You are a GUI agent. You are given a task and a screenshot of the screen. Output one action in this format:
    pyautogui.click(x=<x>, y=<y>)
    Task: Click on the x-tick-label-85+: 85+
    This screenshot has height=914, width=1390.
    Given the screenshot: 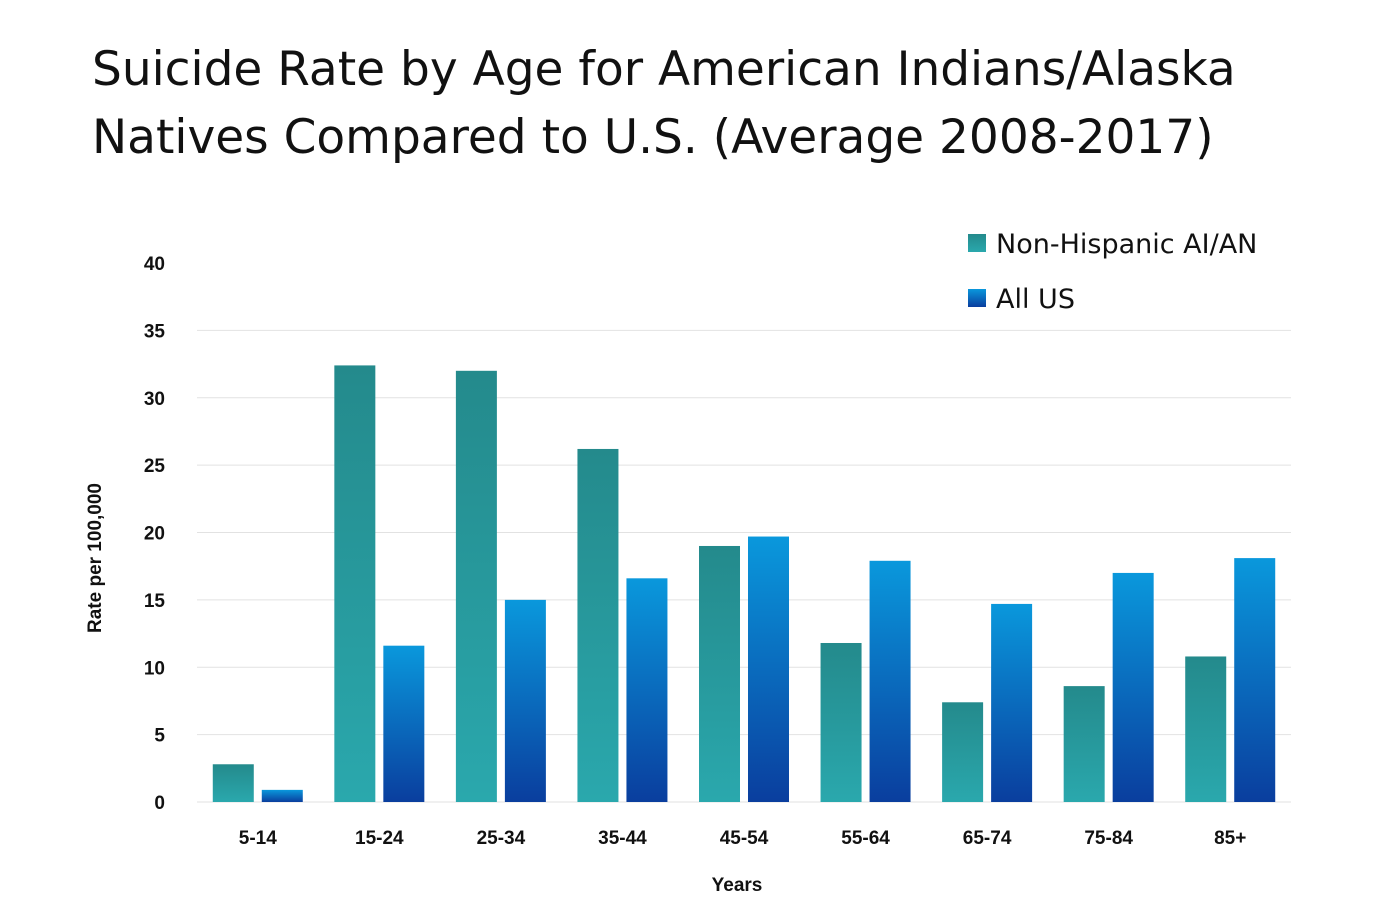 What is the action you would take?
    pyautogui.click(x=1230, y=838)
    